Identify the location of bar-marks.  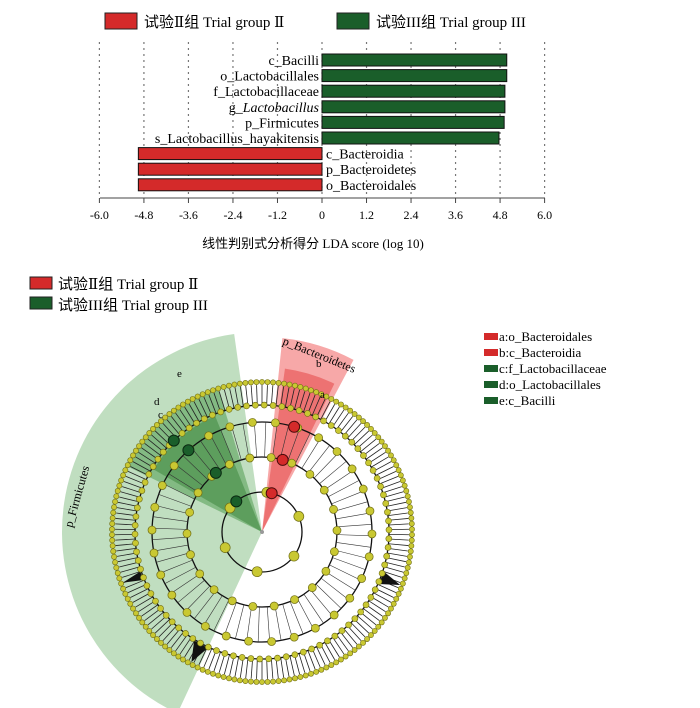
(322, 122).